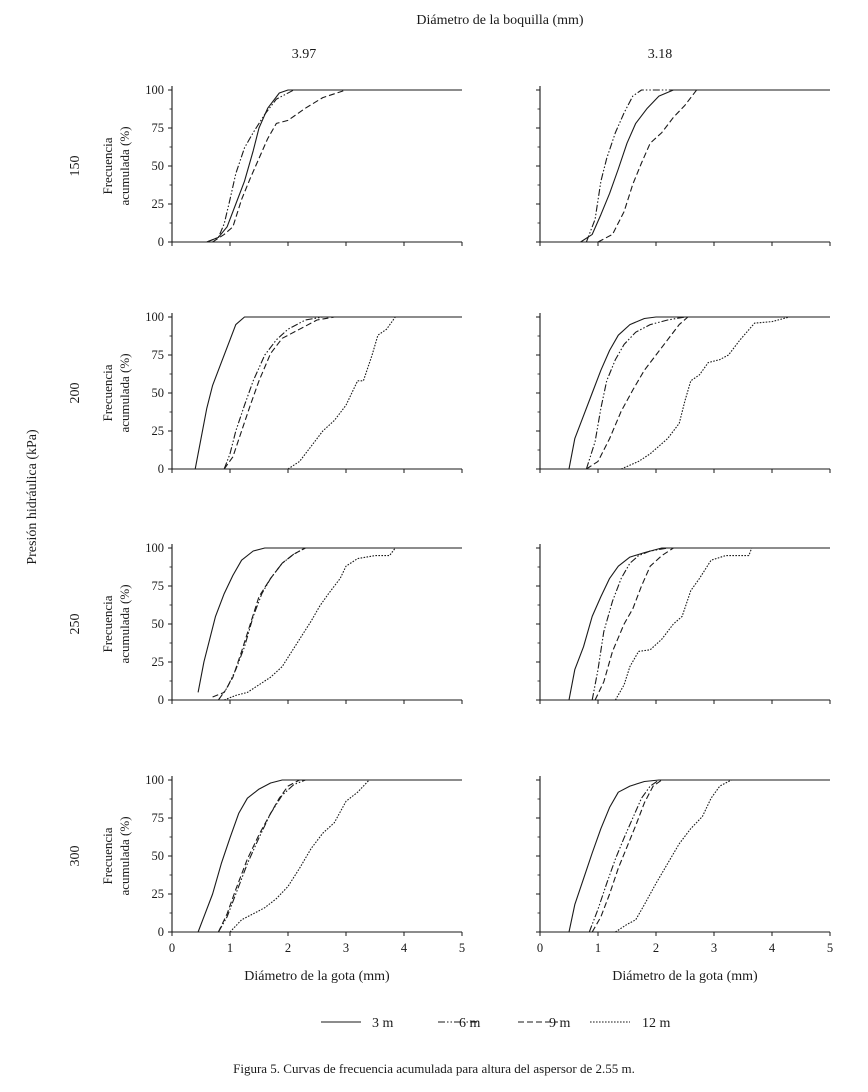 This screenshot has height=1092, width=868. What do you see at coordinates (713, 166) in the screenshot?
I see `series-line-9m-r150-c2` at bounding box center [713, 166].